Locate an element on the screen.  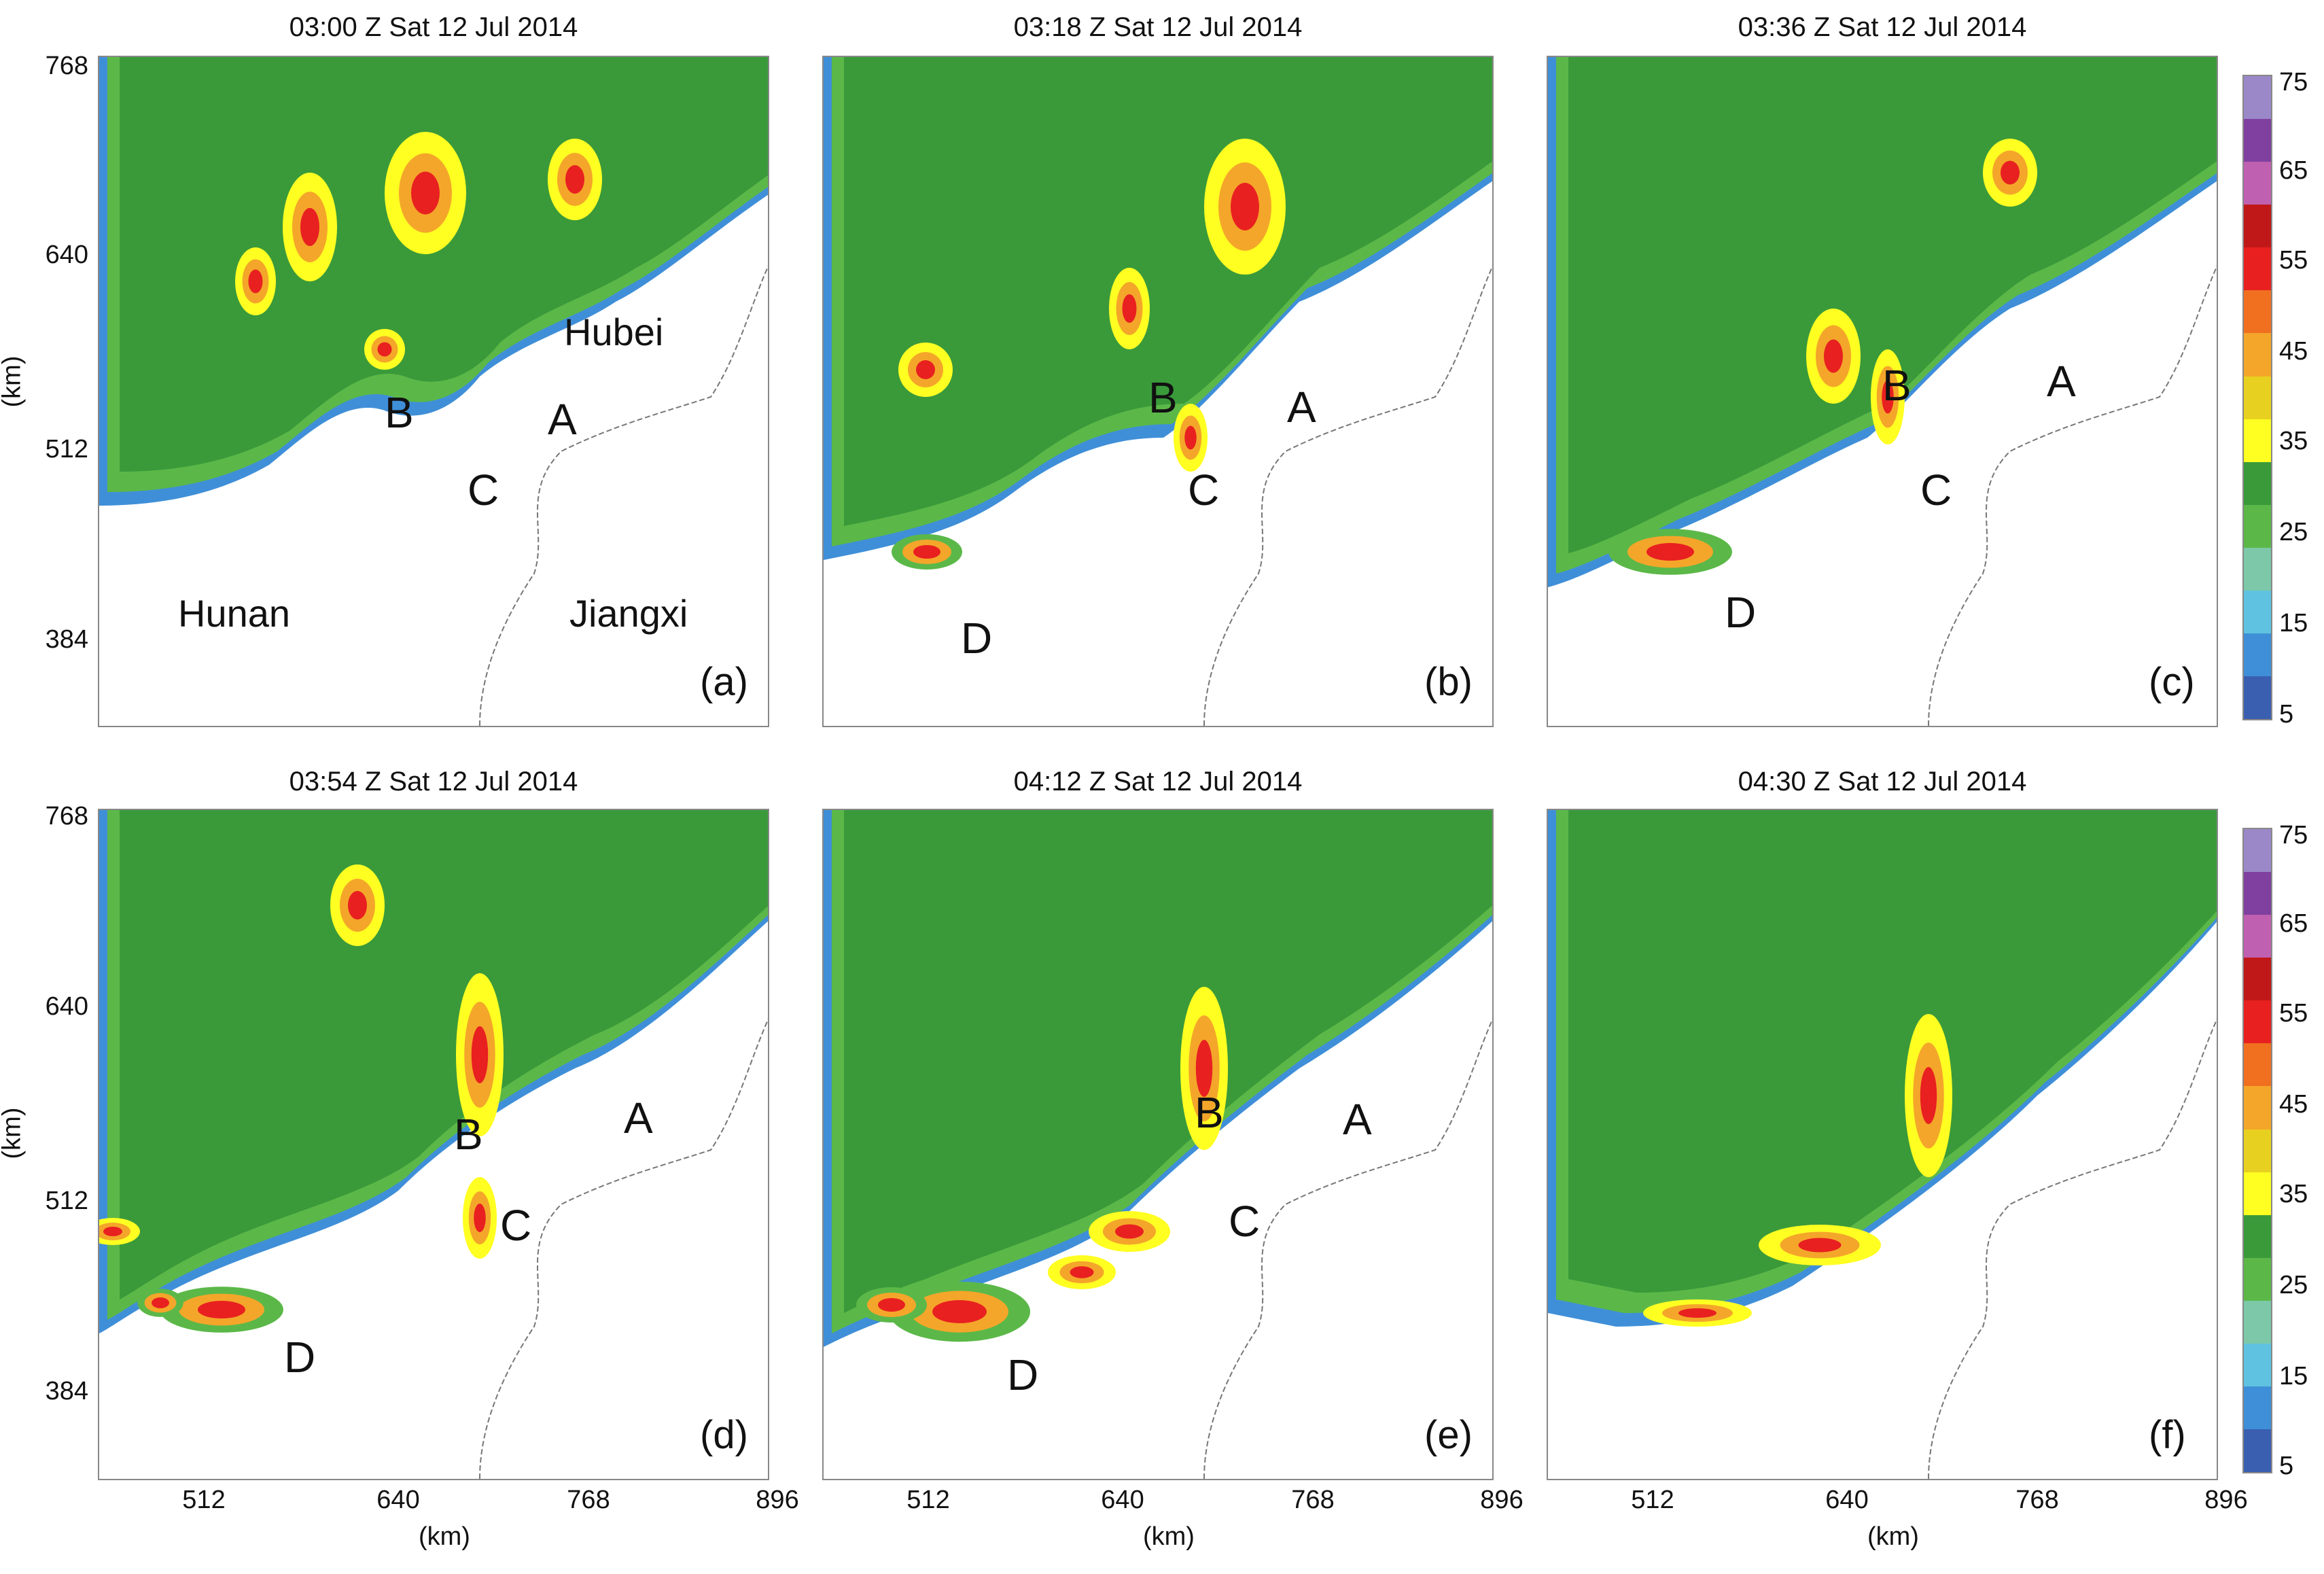
y-axis-label-bottom: (km) is located at coordinates (14, 1133).